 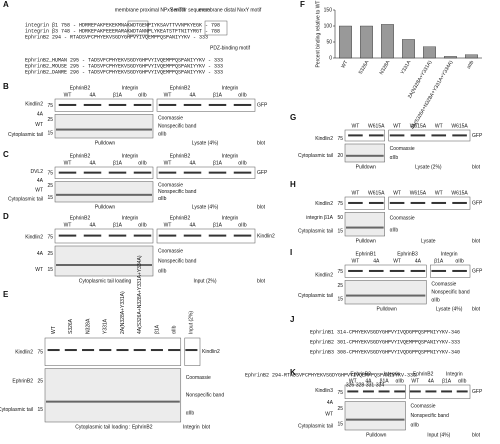 What do you see at coordinates (406, 67) in the screenshot?
I see `x-tick-label: Y331A` at bounding box center [406, 67].